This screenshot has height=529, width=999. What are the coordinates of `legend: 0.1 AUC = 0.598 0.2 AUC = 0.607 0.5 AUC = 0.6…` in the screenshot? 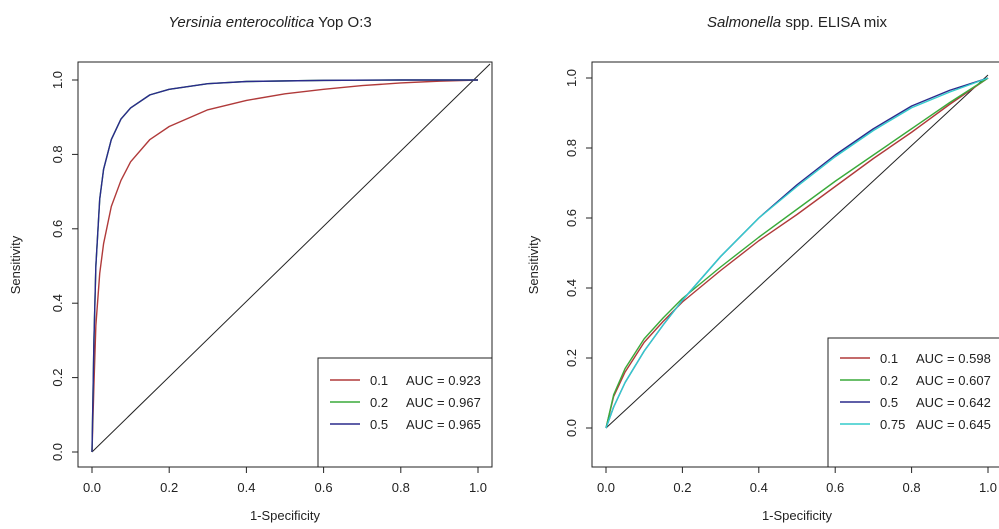 It's located at (913, 402).